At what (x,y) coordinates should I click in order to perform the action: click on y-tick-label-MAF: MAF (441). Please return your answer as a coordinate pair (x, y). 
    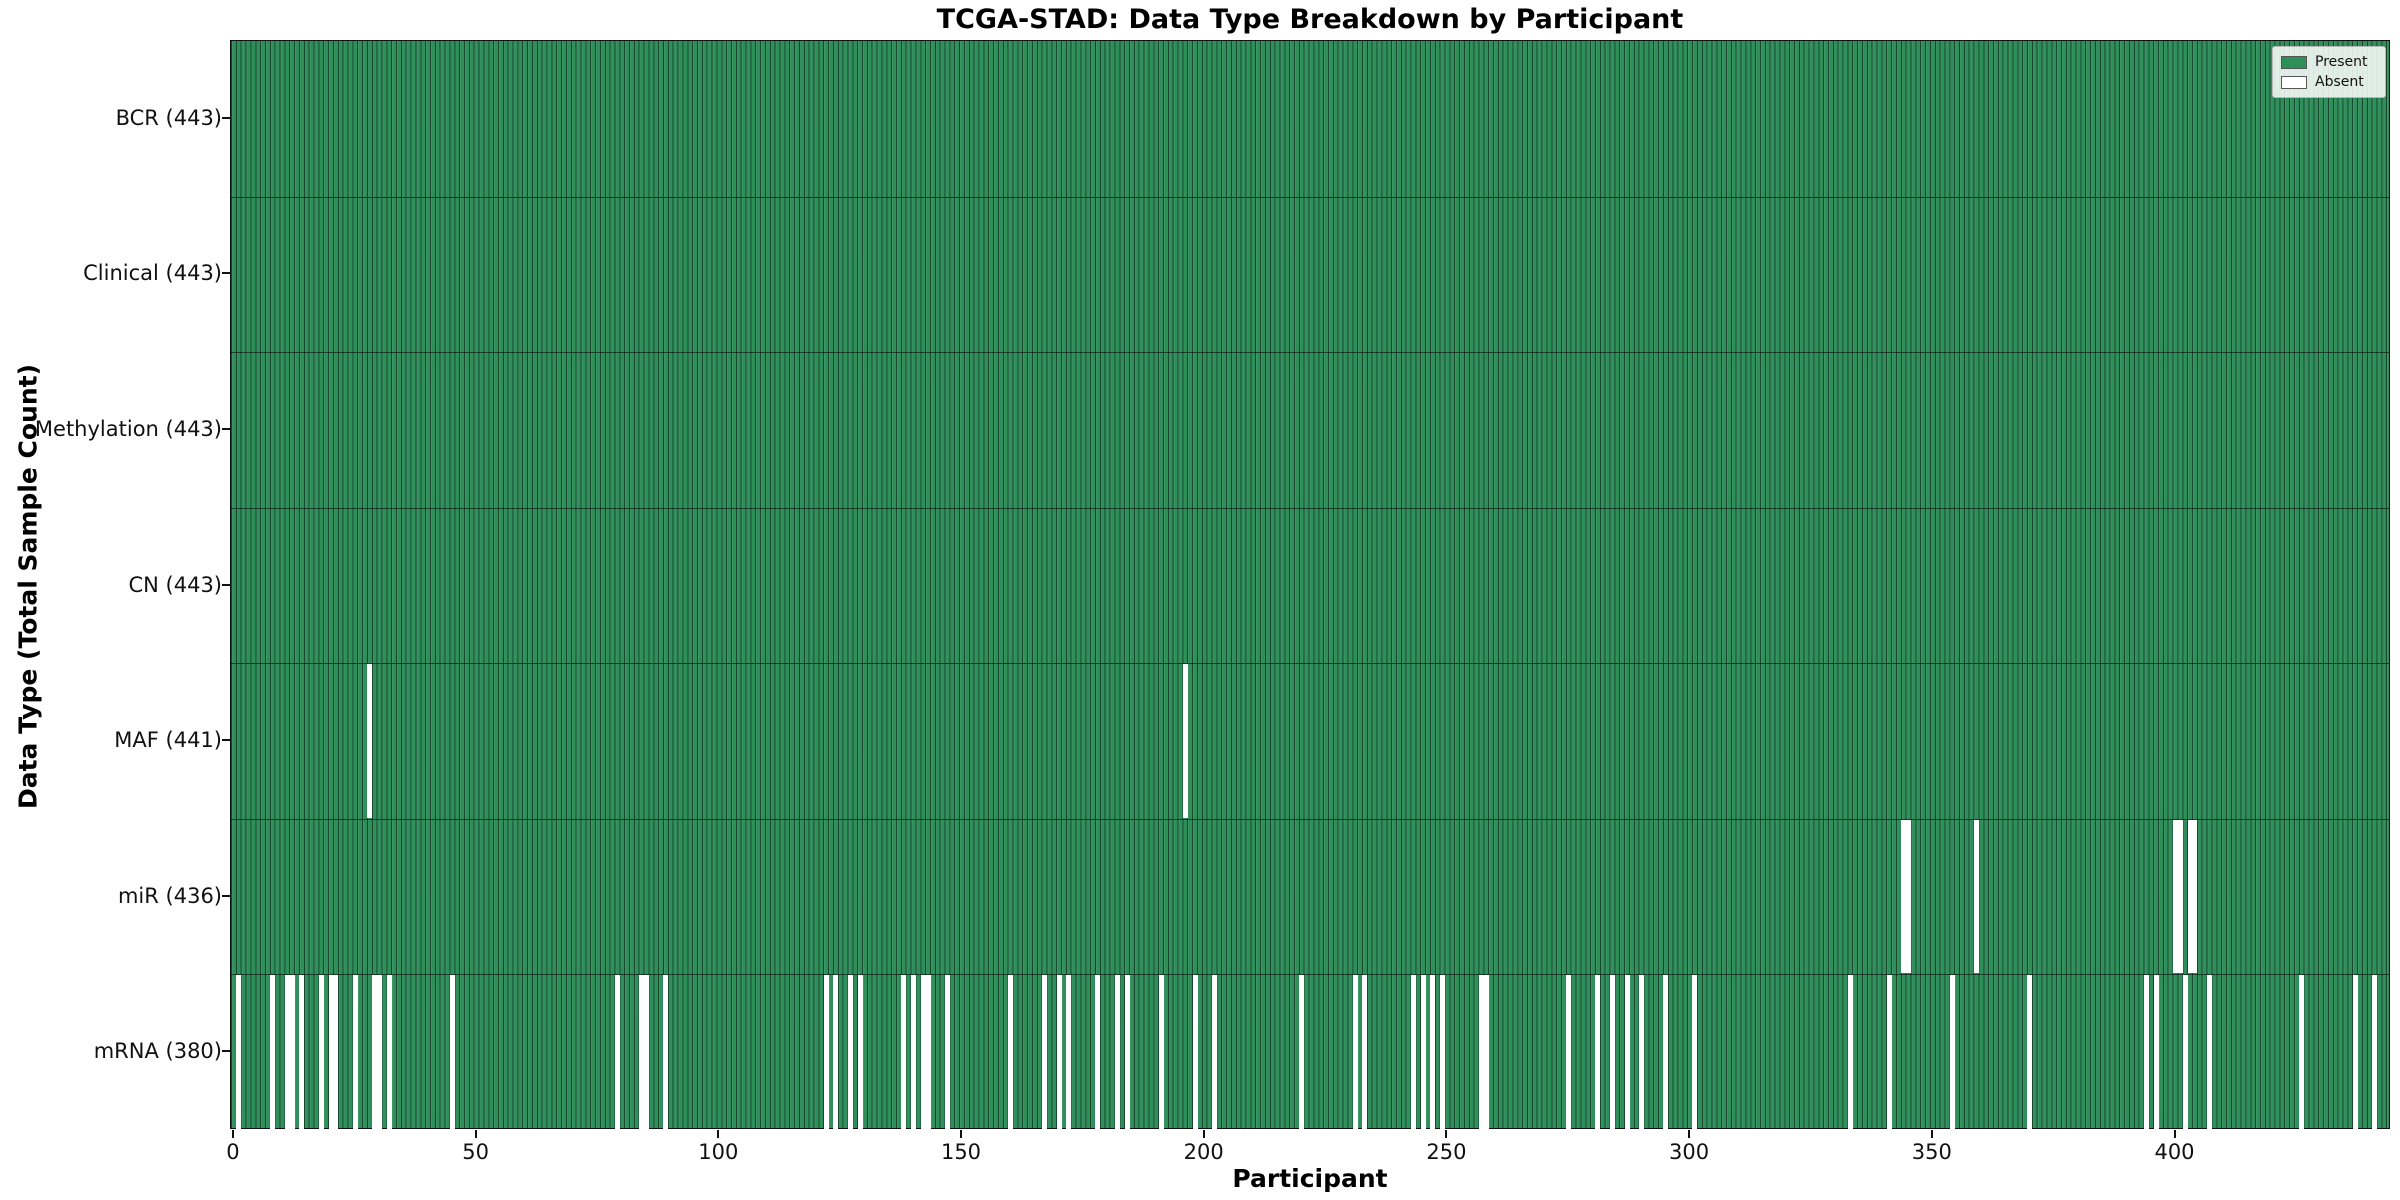
    Looking at the image, I should click on (168, 740).